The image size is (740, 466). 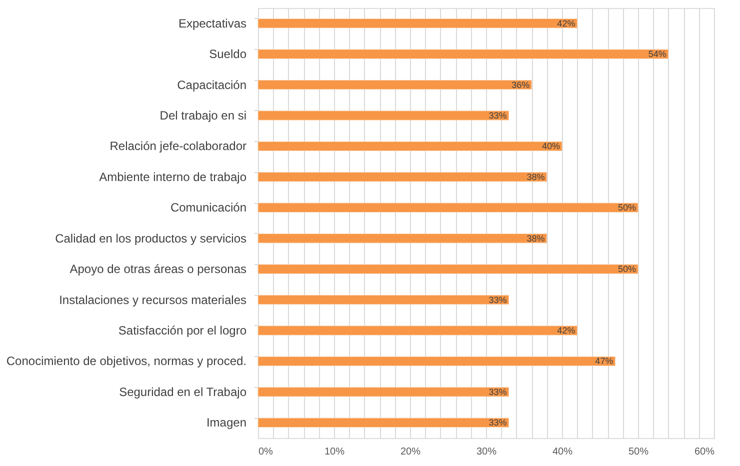 What do you see at coordinates (334, 452) in the screenshot?
I see `x-tick-label: 10%` at bounding box center [334, 452].